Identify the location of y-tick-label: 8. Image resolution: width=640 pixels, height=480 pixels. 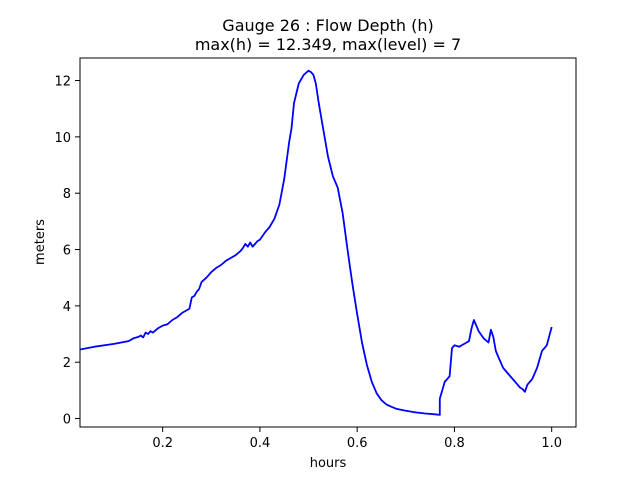
(67, 194).